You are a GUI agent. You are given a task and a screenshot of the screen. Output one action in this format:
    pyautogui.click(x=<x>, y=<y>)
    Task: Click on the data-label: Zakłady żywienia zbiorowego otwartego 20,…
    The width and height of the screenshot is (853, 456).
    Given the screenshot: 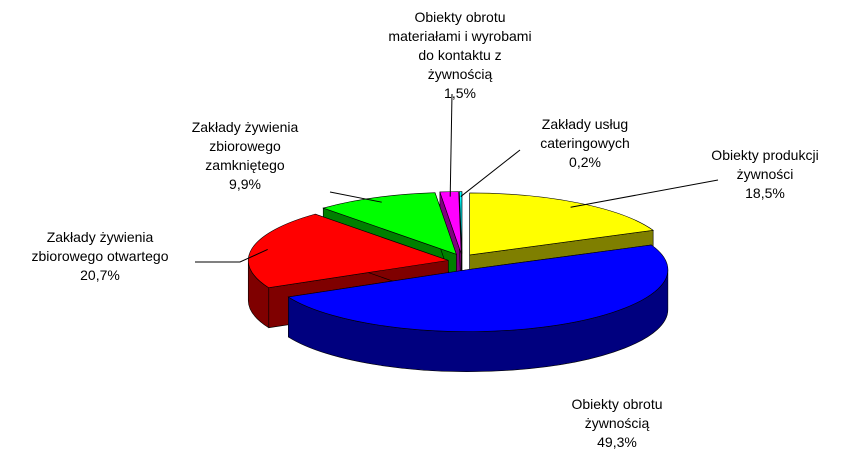 What is the action you would take?
    pyautogui.click(x=100, y=256)
    